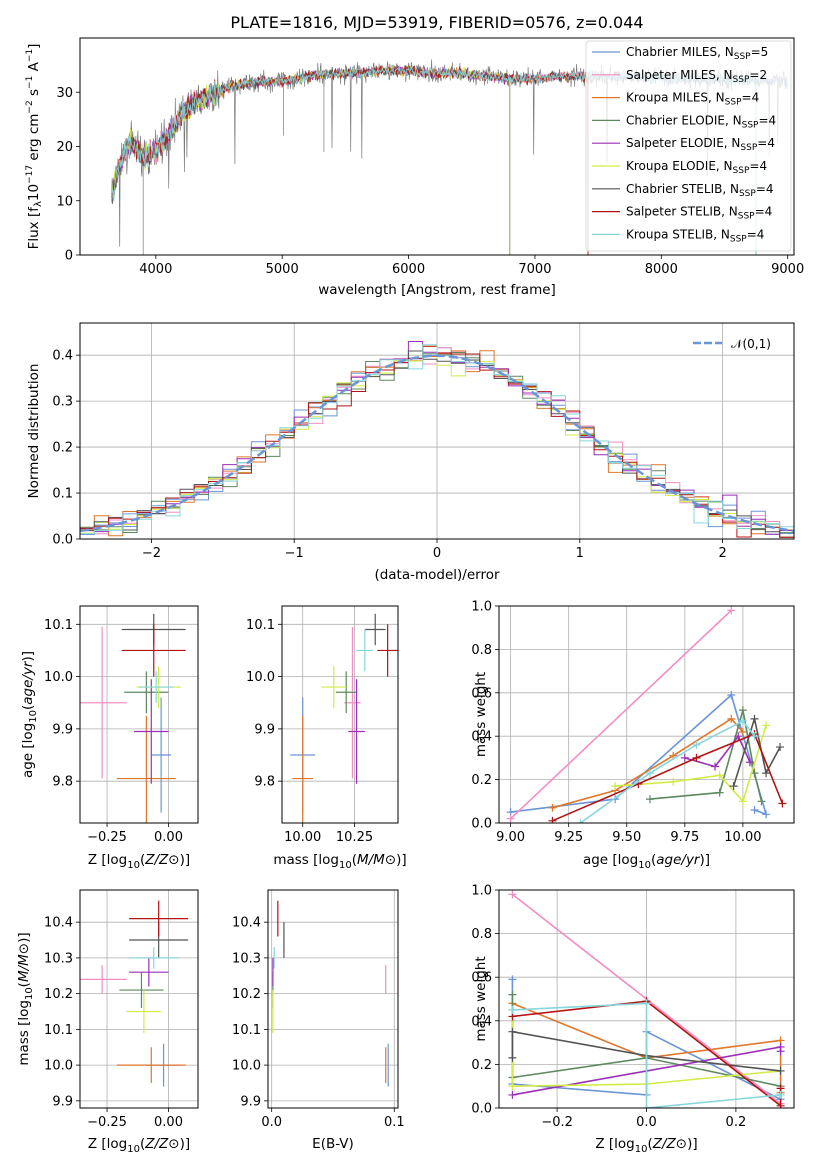 The width and height of the screenshot is (819, 1170). What do you see at coordinates (58, 994) in the screenshot?
I see `y-tick-label: 10.2` at bounding box center [58, 994].